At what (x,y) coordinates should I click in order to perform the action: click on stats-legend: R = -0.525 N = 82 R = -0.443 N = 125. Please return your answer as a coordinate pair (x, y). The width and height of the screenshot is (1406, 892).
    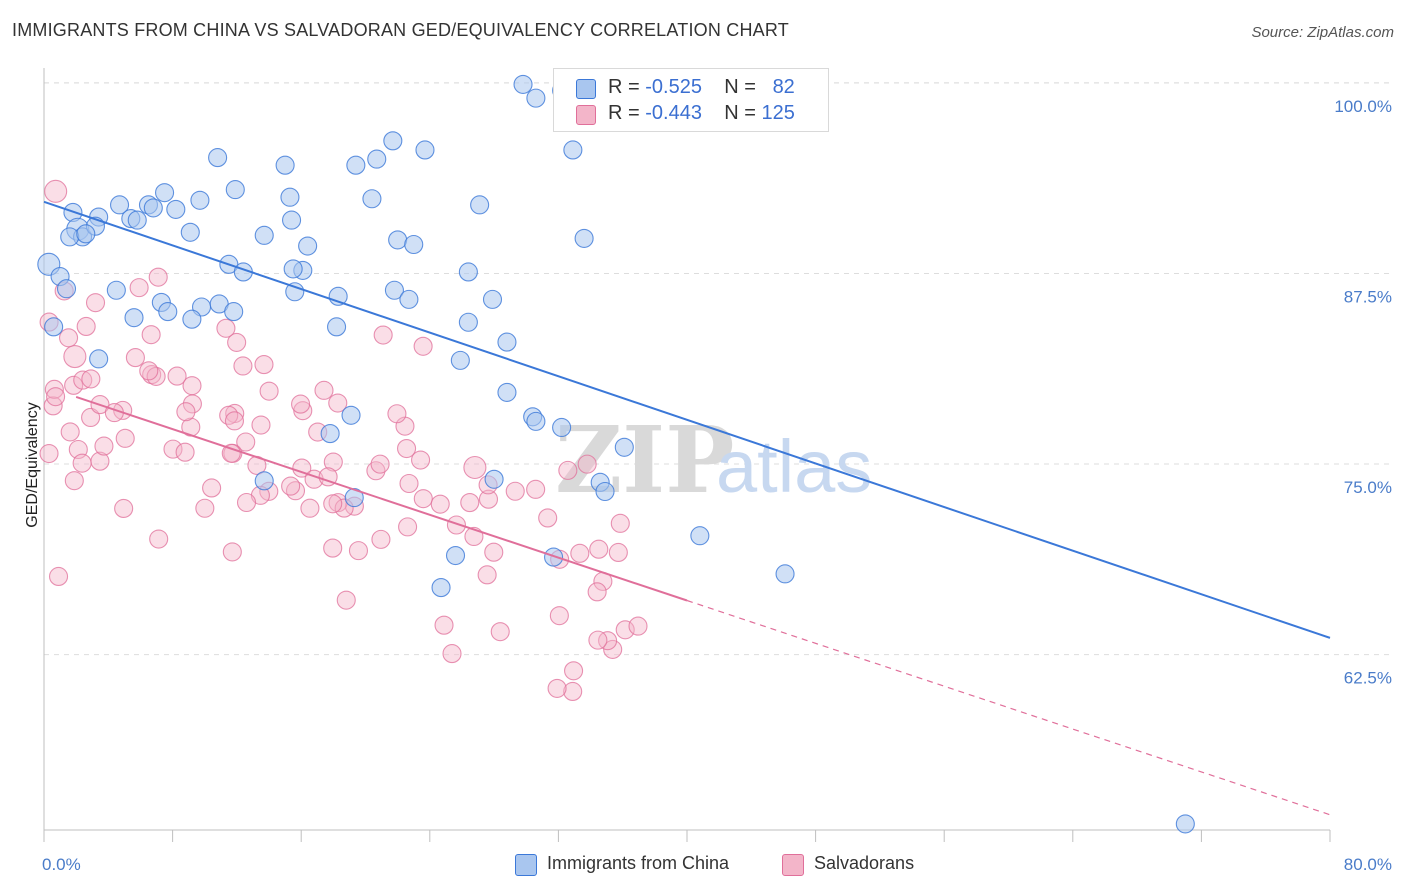
    Looking at the image, I should click on (691, 100).